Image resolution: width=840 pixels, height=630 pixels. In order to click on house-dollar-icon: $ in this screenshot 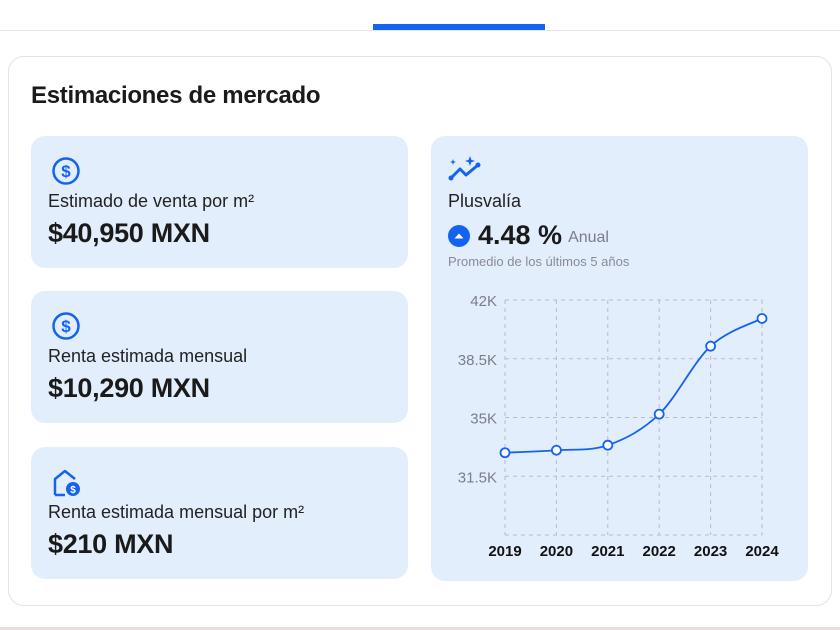, I will do `click(66, 483)`.